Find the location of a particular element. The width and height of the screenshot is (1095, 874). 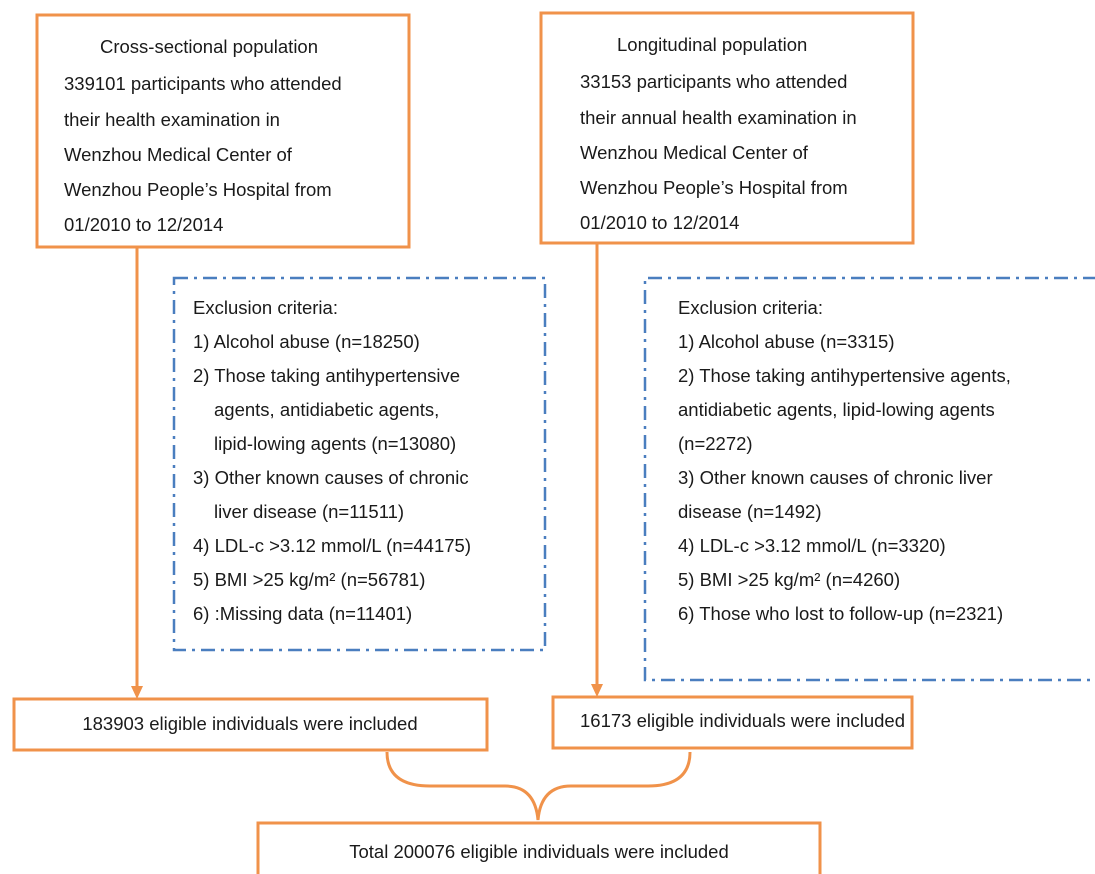

exclusion-item: 2) Those taking antihypertensive agents, is located at coordinates (844, 375).